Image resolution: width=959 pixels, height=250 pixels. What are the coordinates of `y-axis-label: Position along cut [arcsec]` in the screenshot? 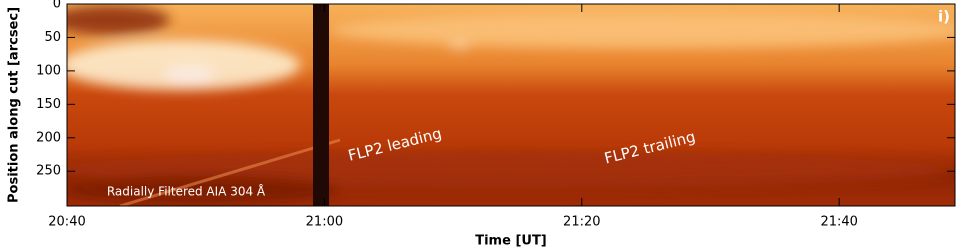 It's located at (14, 105).